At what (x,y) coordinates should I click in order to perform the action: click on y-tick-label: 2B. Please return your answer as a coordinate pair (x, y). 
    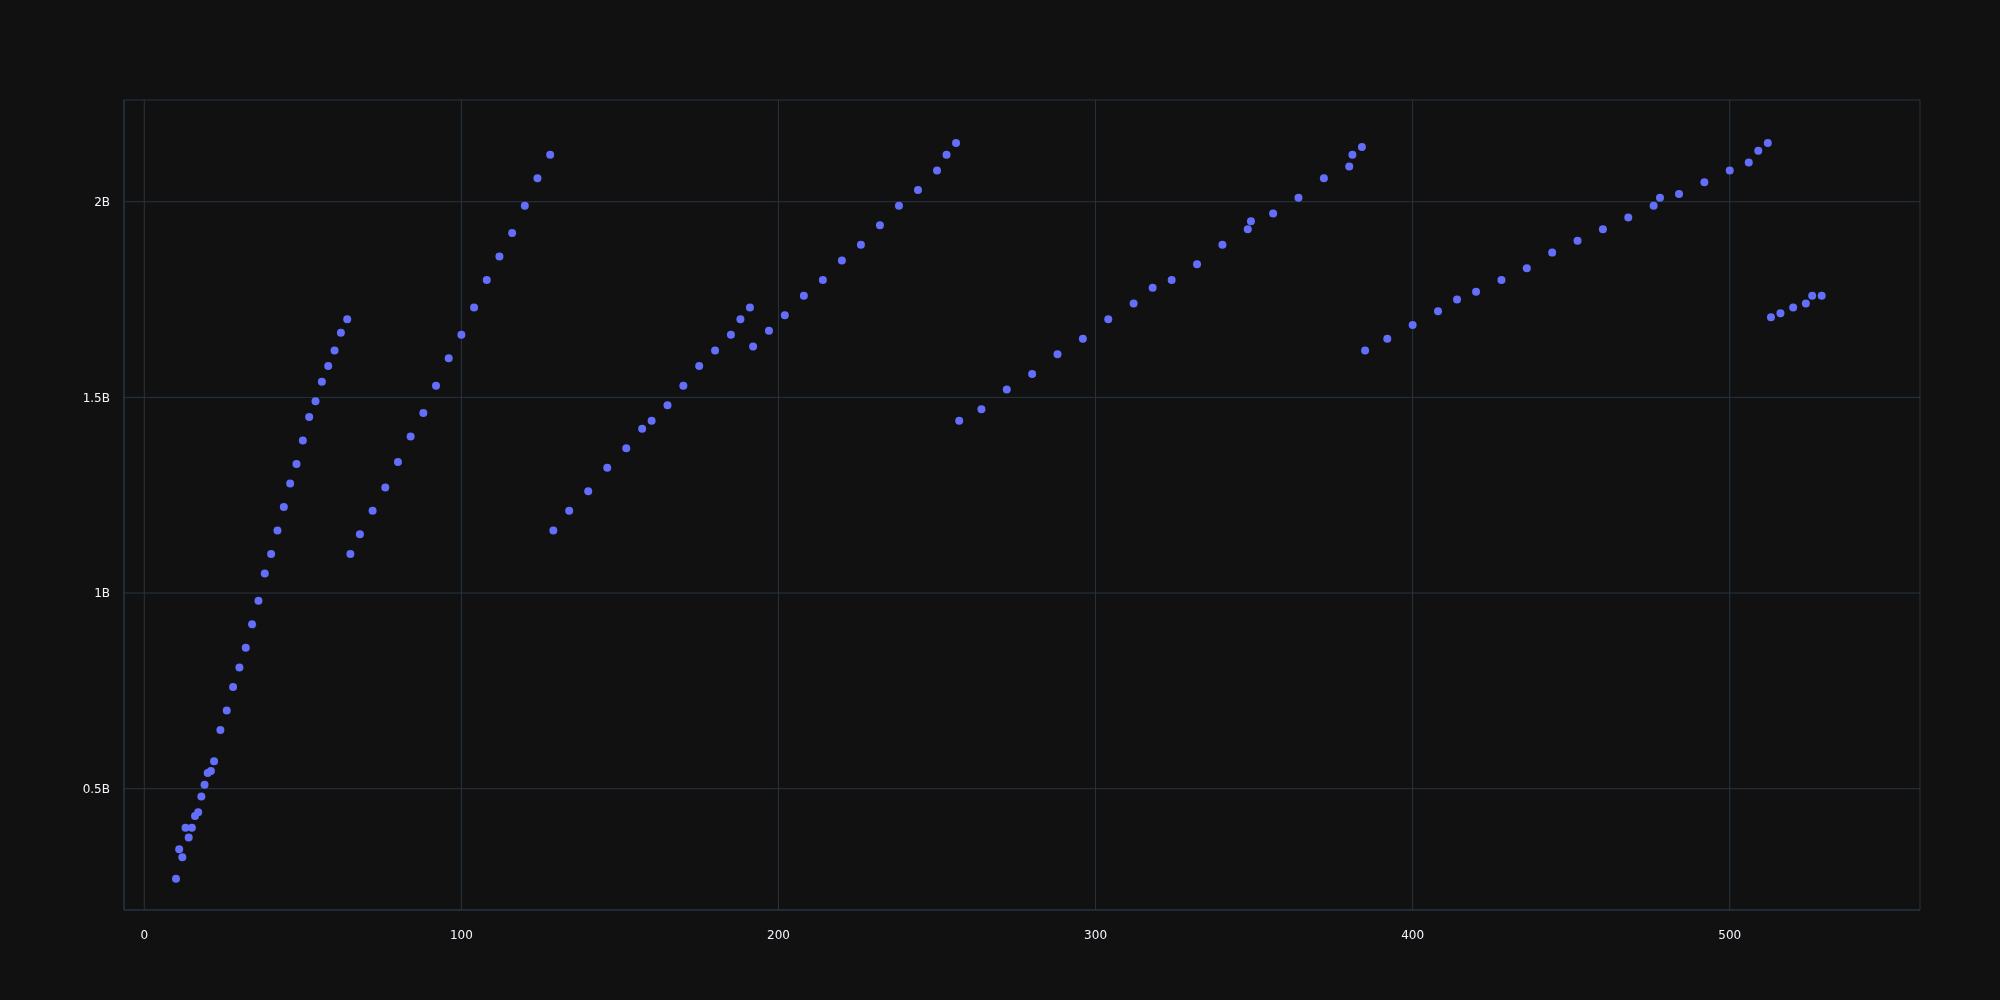
    Looking at the image, I should click on (102, 202).